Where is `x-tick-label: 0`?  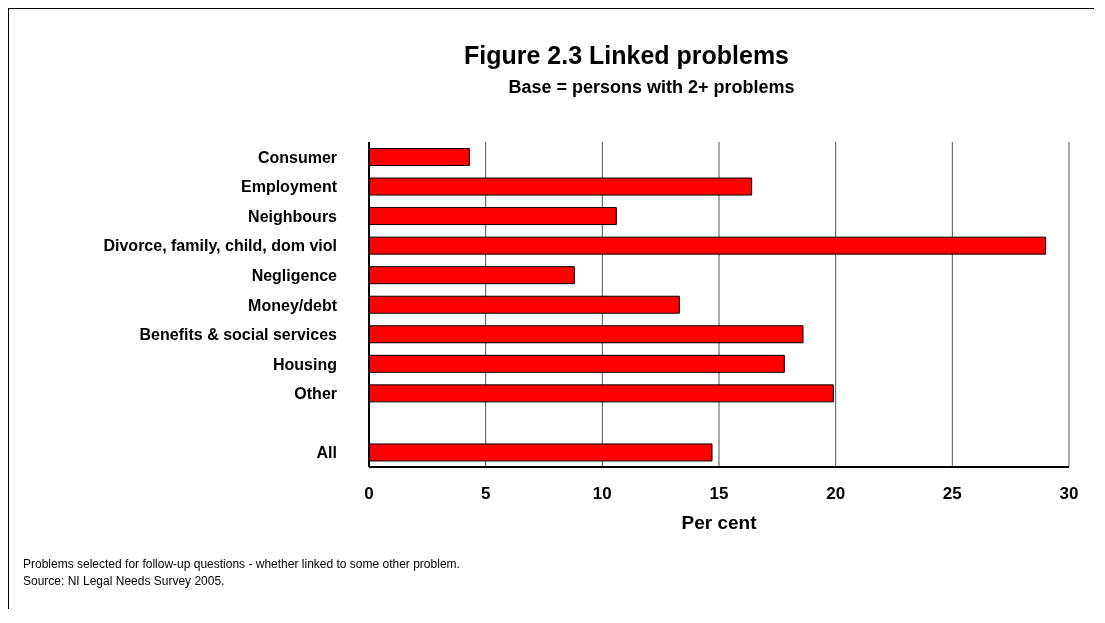
x-tick-label: 0 is located at coordinates (369, 494).